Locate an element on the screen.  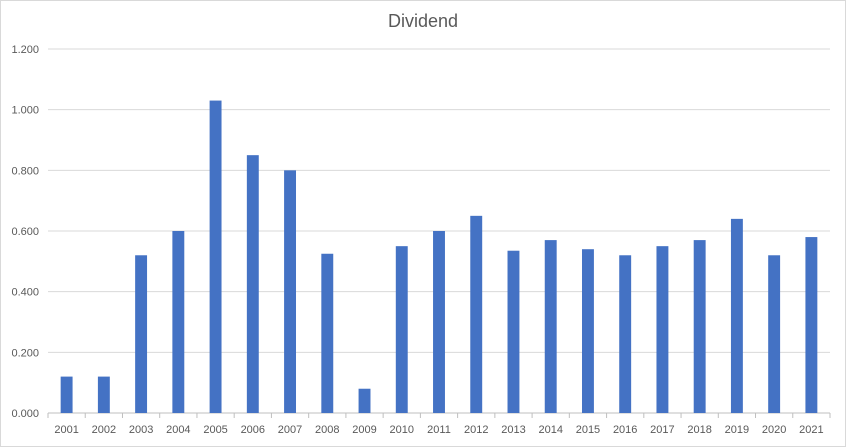
x-tick-label: 2013 is located at coordinates (513, 430).